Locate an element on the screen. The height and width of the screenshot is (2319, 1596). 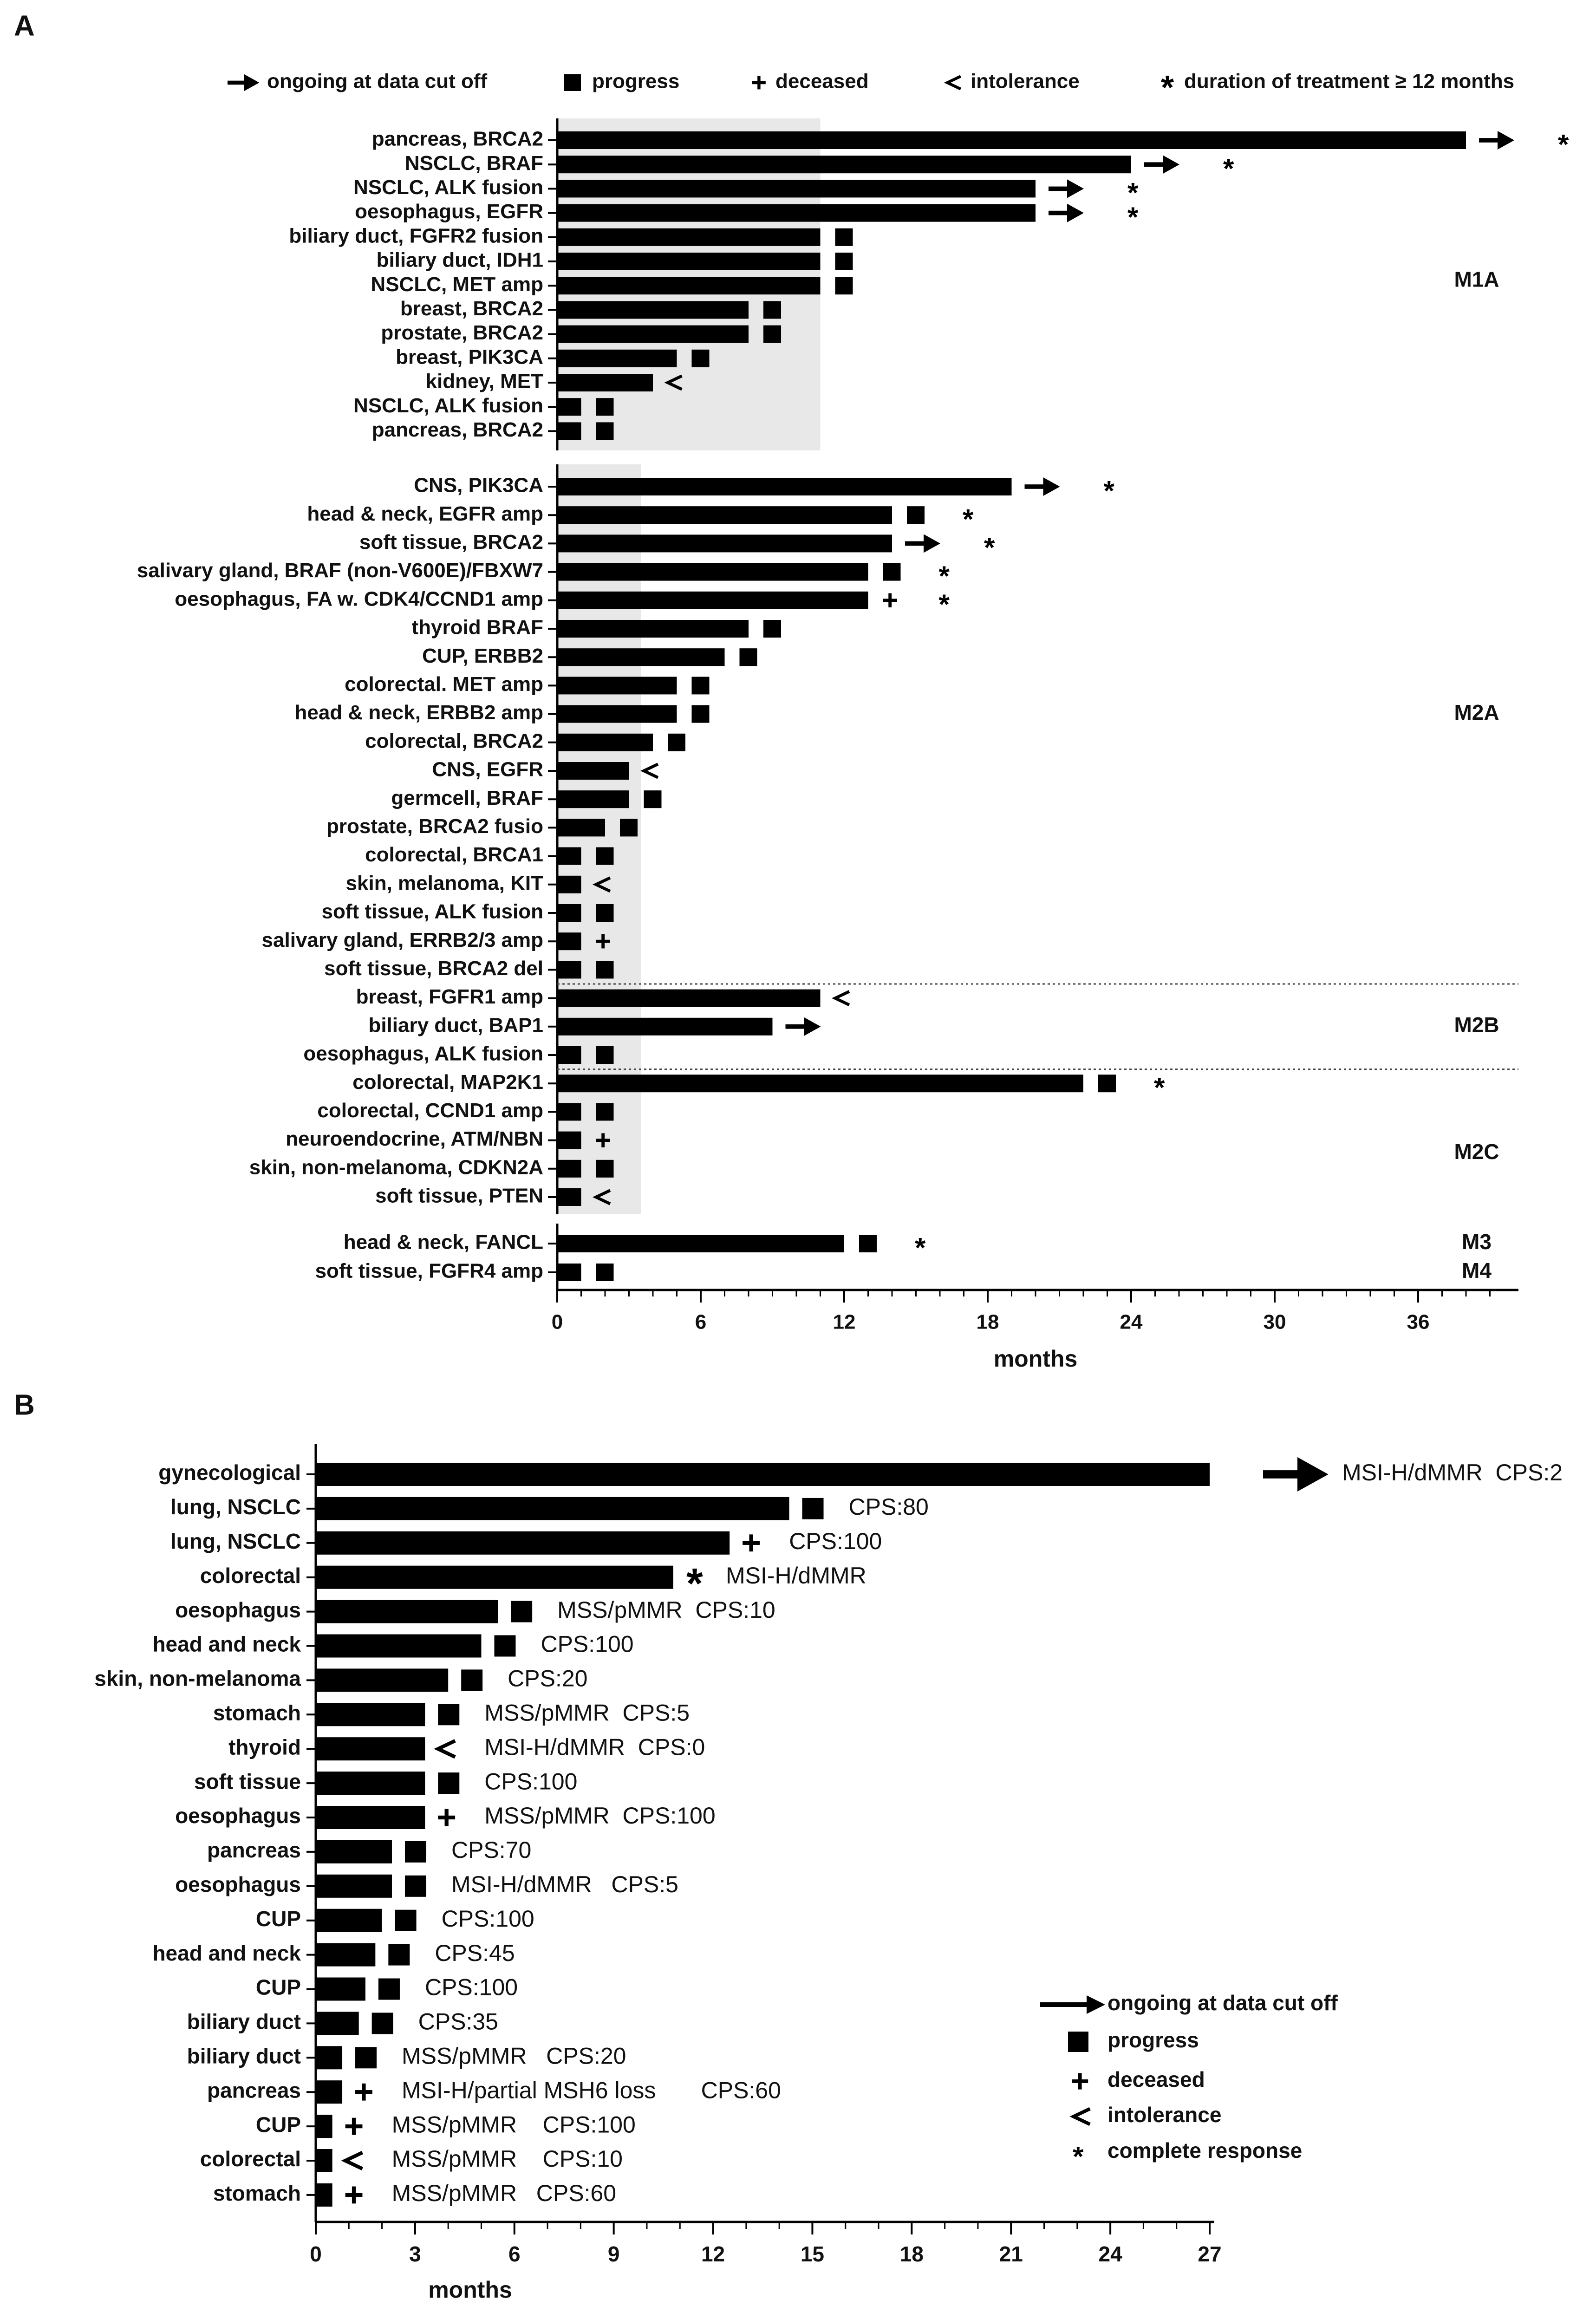
row-b-annotation-21: MSS/pMMR CPS:60 is located at coordinates (504, 2193).